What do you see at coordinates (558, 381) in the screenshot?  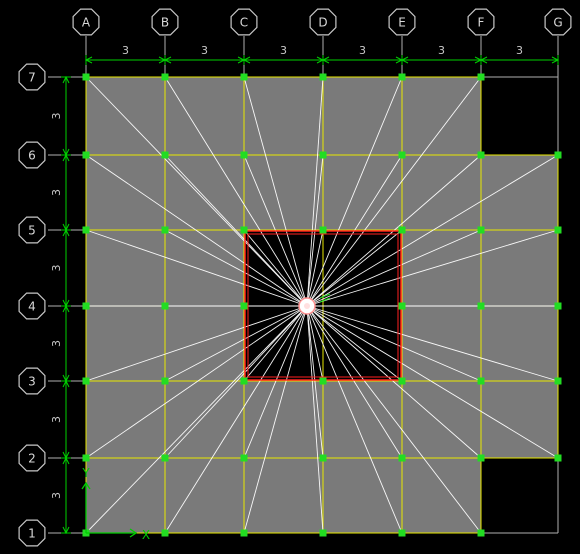 I see `joint-G3` at bounding box center [558, 381].